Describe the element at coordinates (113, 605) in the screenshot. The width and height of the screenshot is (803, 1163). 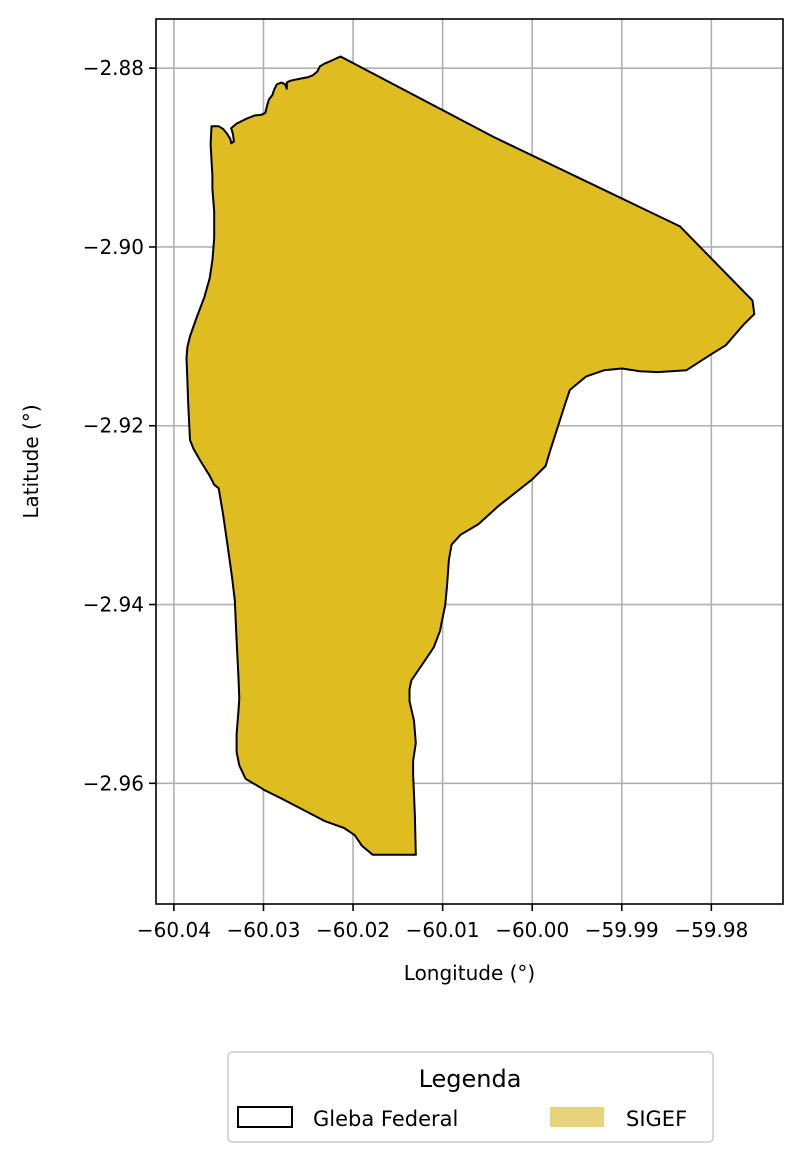
I see `y-tick-label: −2.94` at that location.